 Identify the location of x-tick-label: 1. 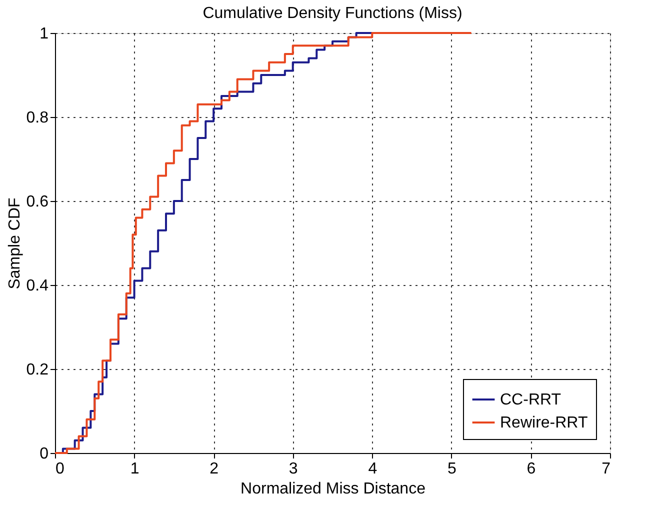
(135, 469).